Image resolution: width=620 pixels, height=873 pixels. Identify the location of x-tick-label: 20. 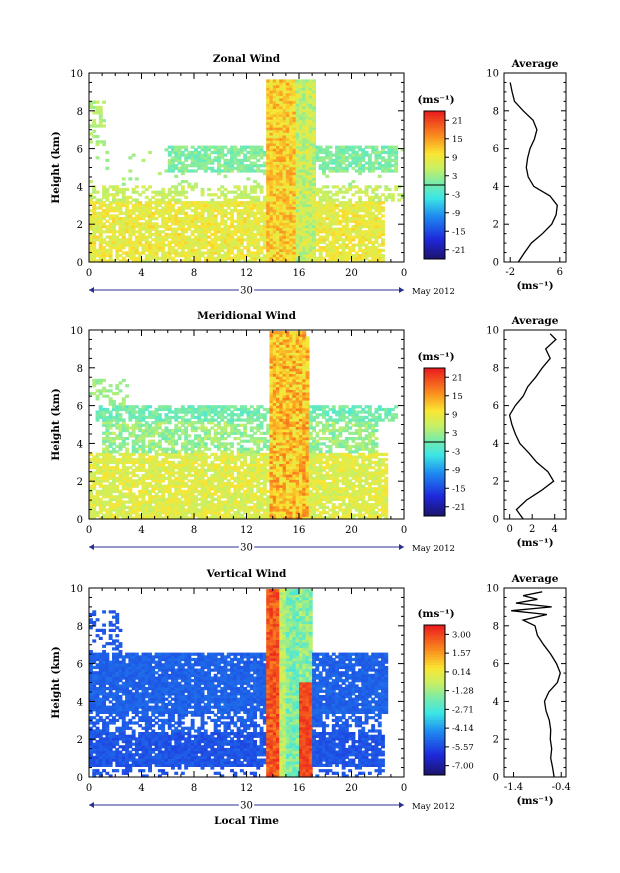
(351, 530).